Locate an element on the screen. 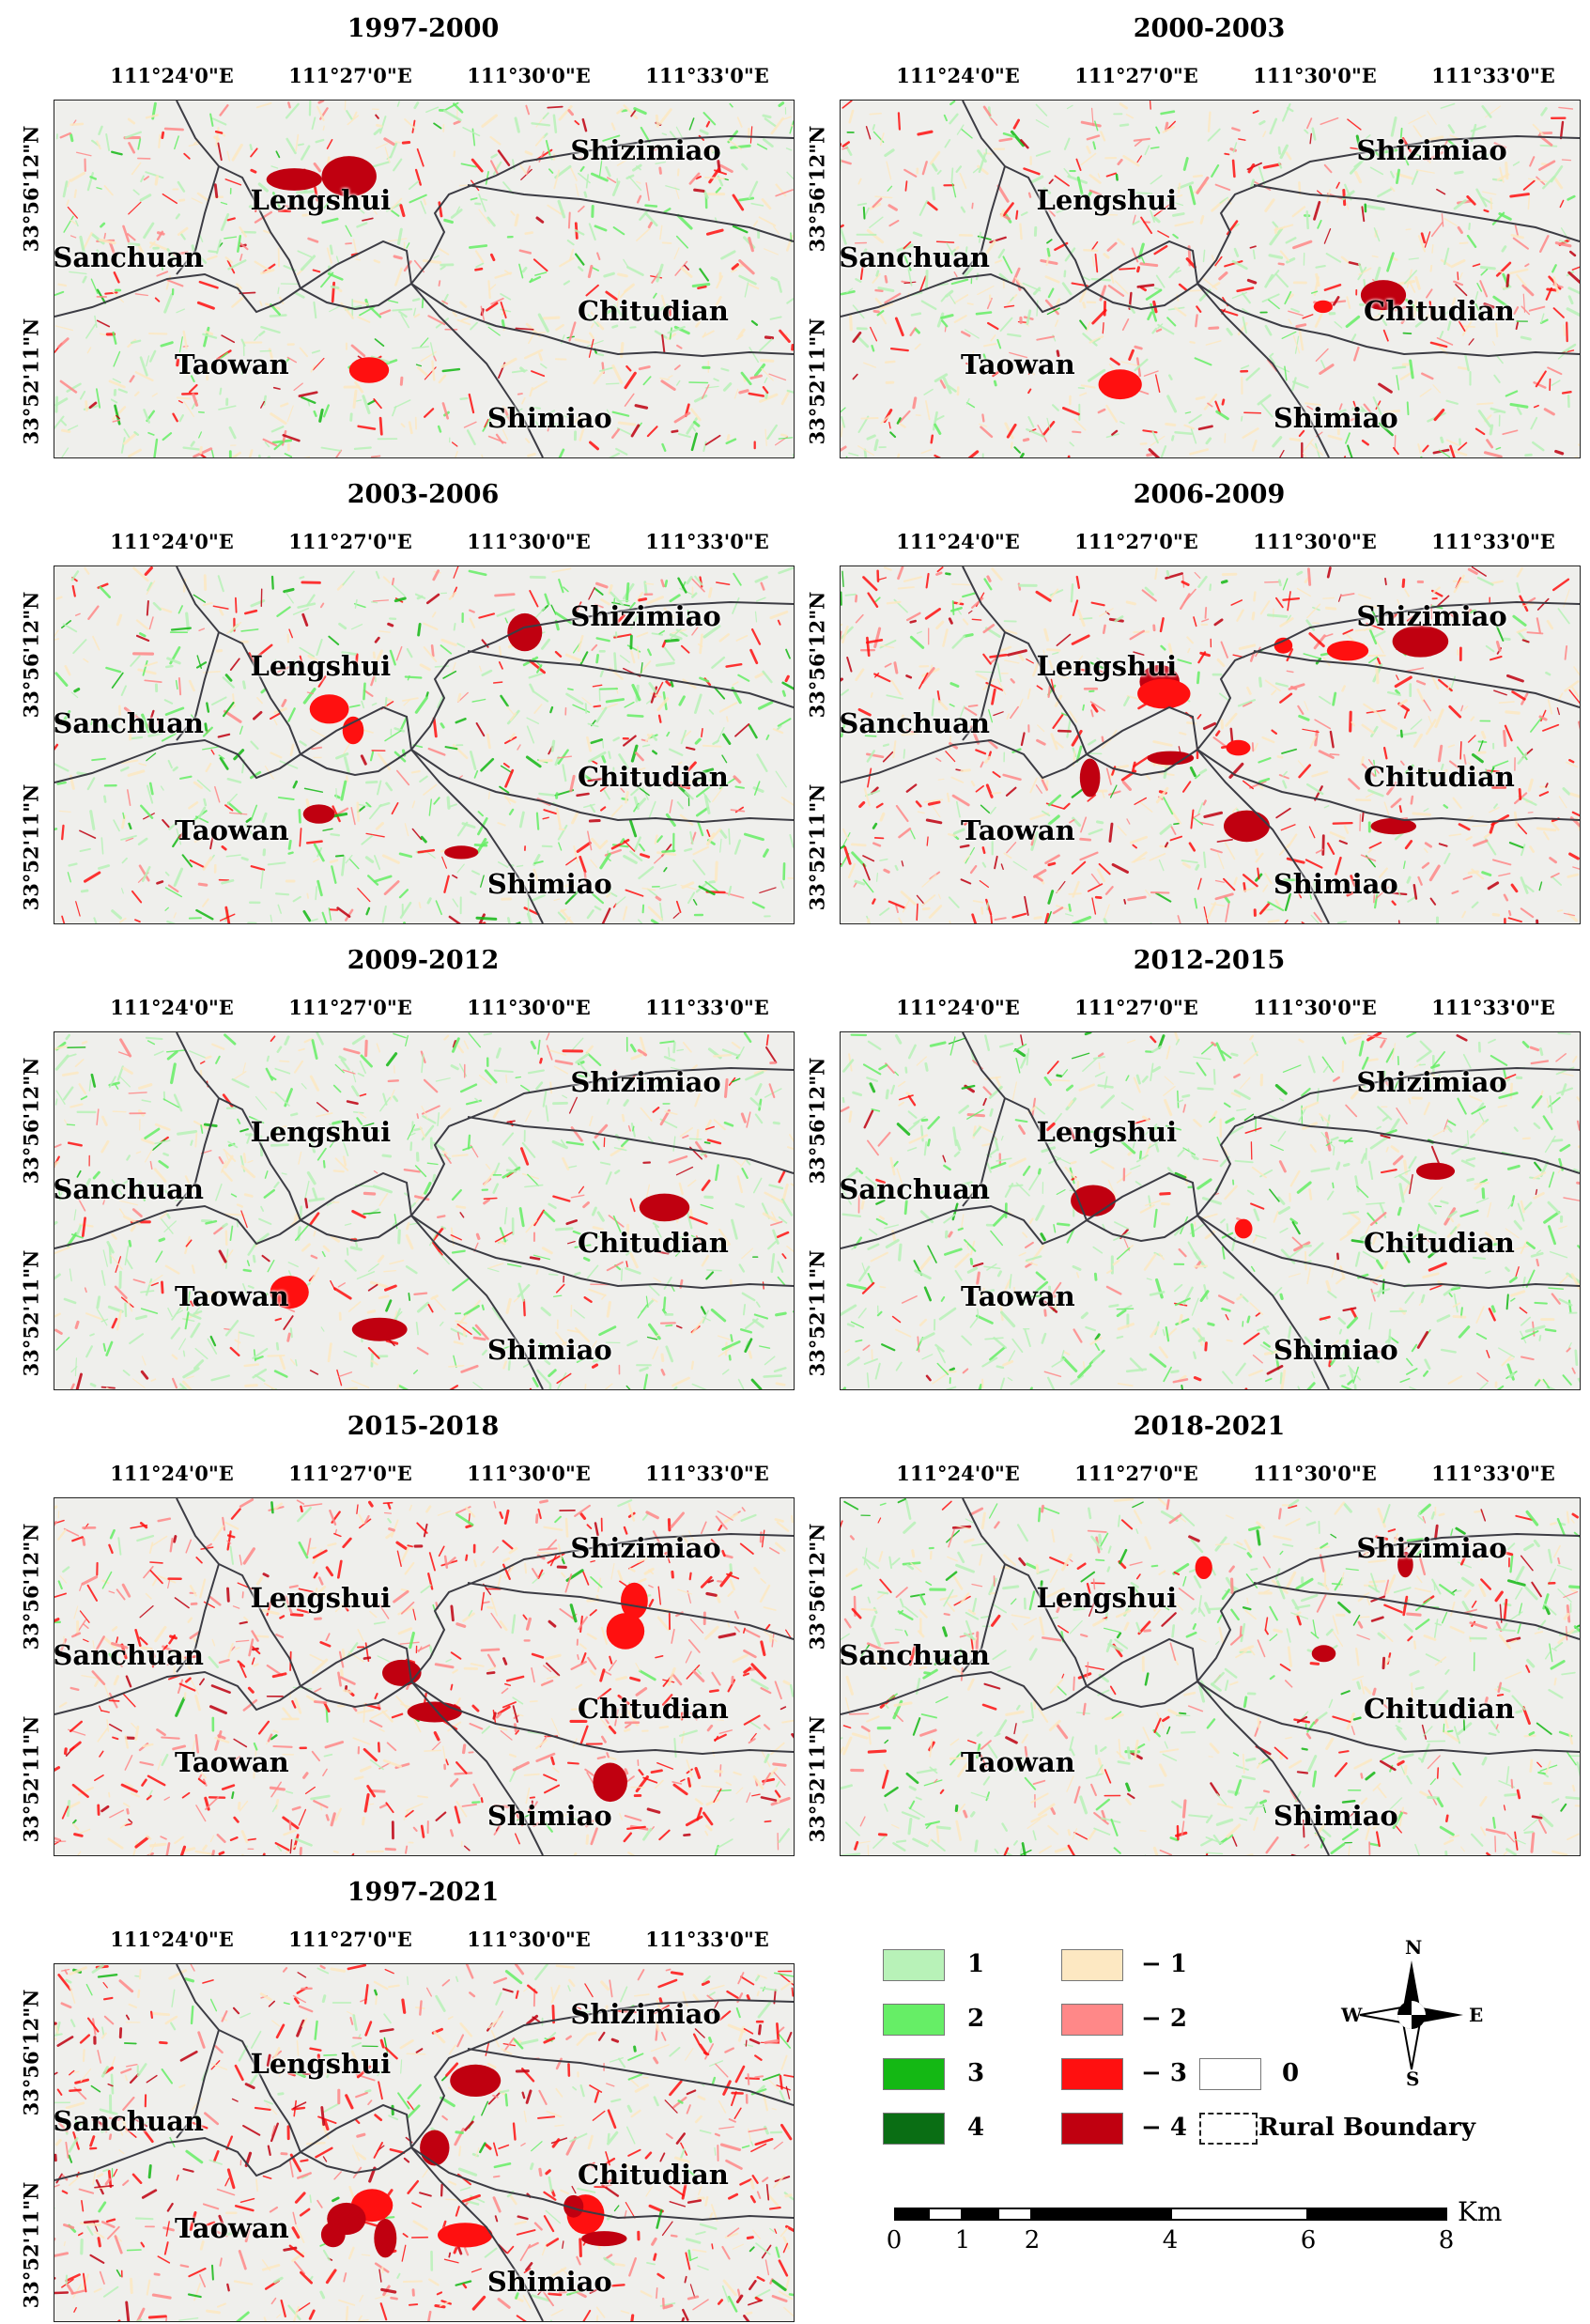 This screenshot has height=2324, width=1590. latitude-label: 33°52'11"N is located at coordinates (817, 382).